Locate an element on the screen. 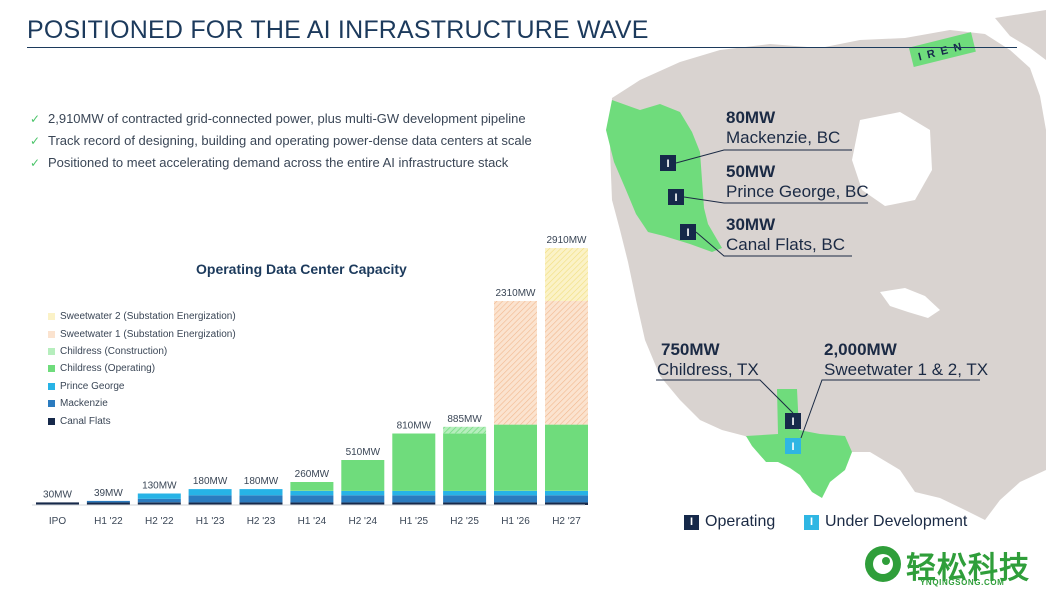 This screenshot has height=589, width=1046. site-capacity: 50MW is located at coordinates (751, 171).